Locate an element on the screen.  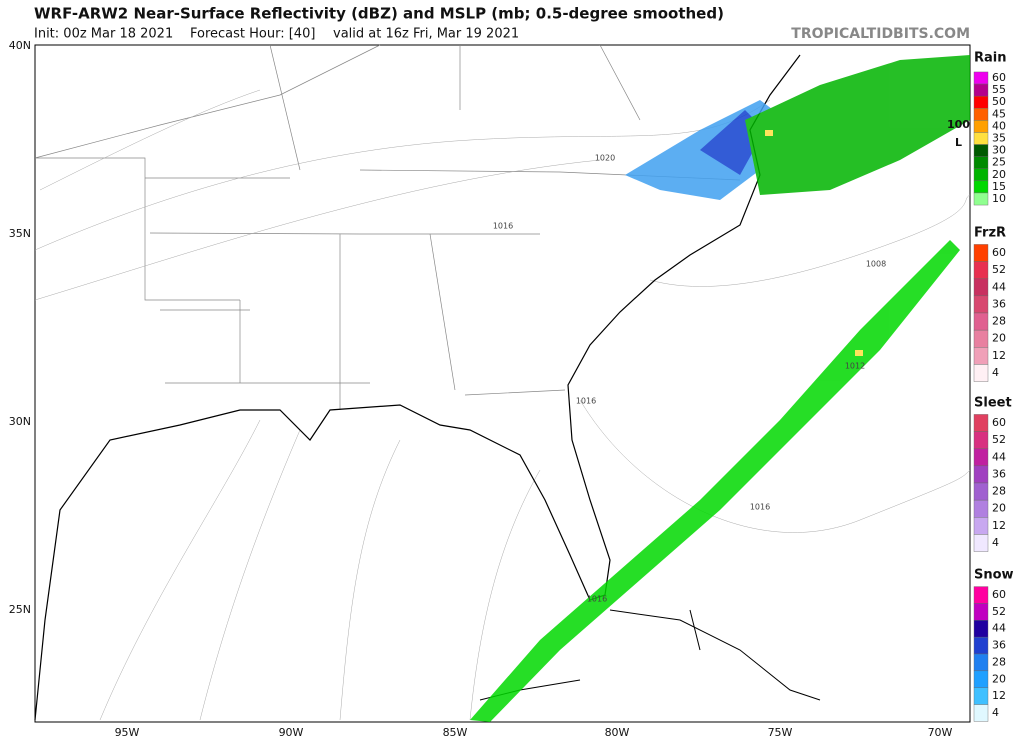
legend-label: 55 is located at coordinates (999, 89).